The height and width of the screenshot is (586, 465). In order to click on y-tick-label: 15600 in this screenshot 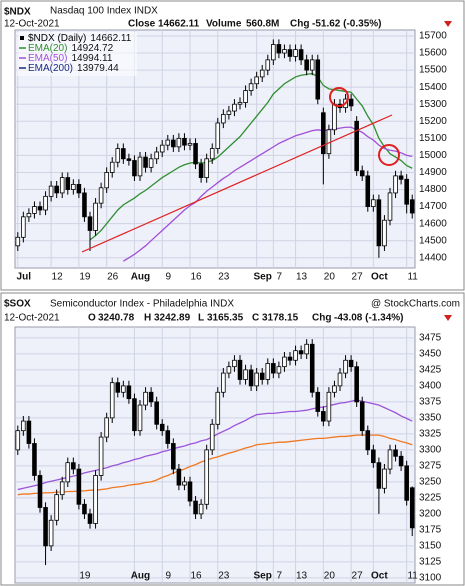, I will do `click(433, 53)`.